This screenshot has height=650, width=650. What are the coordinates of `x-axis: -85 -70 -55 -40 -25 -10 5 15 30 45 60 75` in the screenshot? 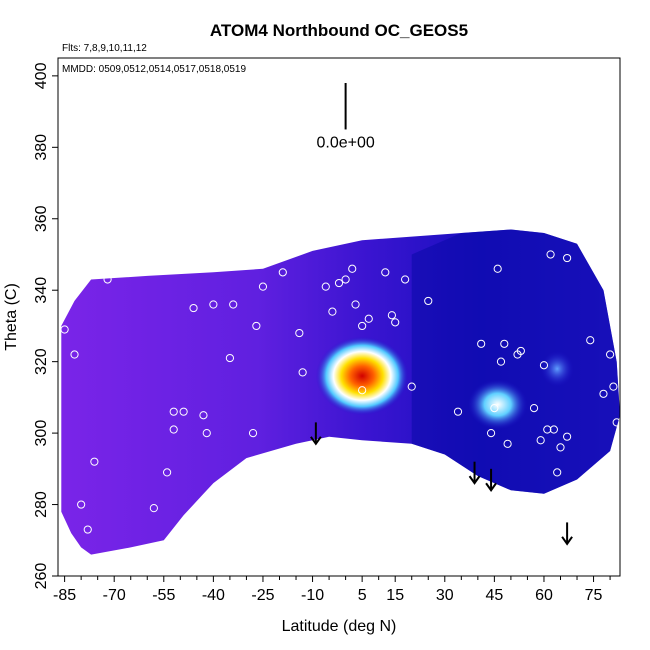 It's located at (332, 590).